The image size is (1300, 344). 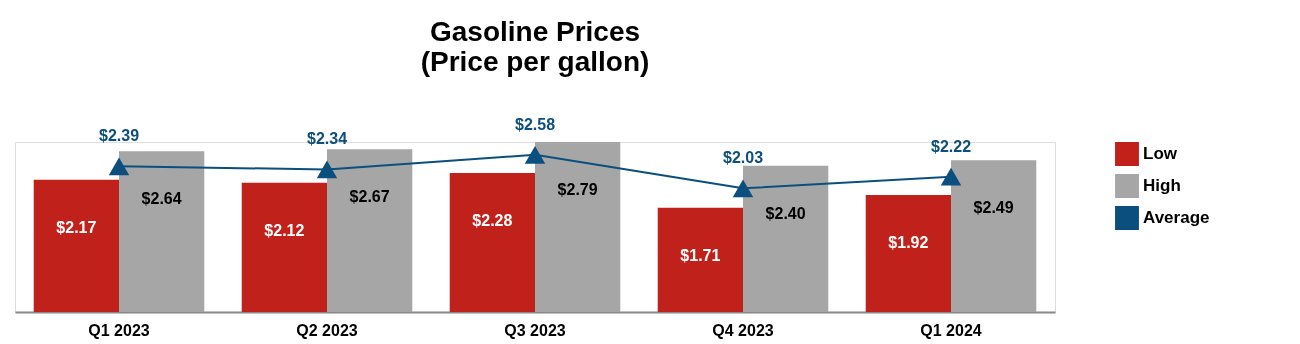 I want to click on x-tick-label: Q1 2024, so click(x=951, y=330).